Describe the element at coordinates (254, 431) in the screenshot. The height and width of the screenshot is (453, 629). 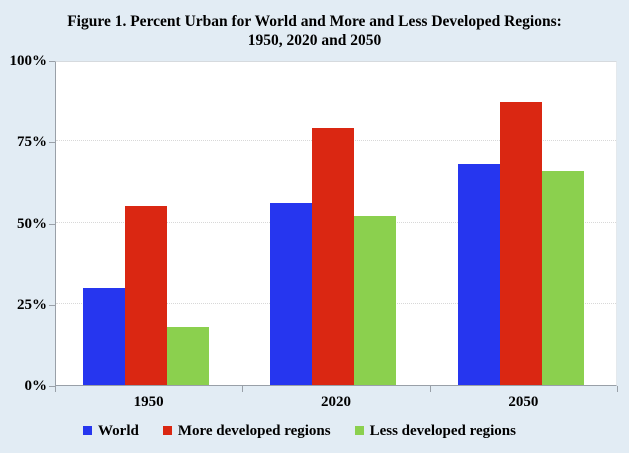
I see `legend-label-more-developed-regions: More developed regions` at that location.